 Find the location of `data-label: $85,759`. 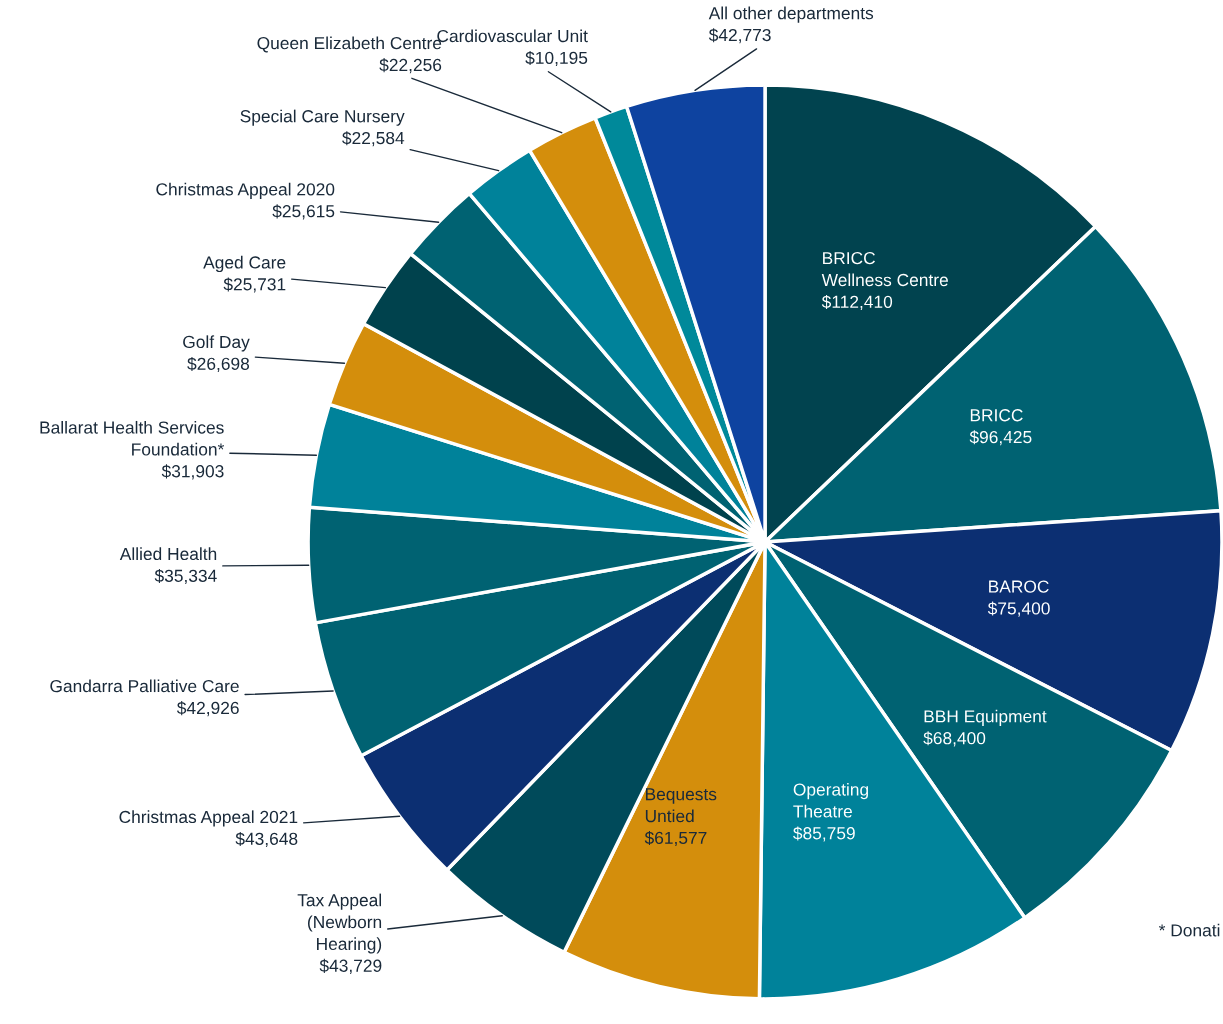

data-label: $85,759 is located at coordinates (824, 834).